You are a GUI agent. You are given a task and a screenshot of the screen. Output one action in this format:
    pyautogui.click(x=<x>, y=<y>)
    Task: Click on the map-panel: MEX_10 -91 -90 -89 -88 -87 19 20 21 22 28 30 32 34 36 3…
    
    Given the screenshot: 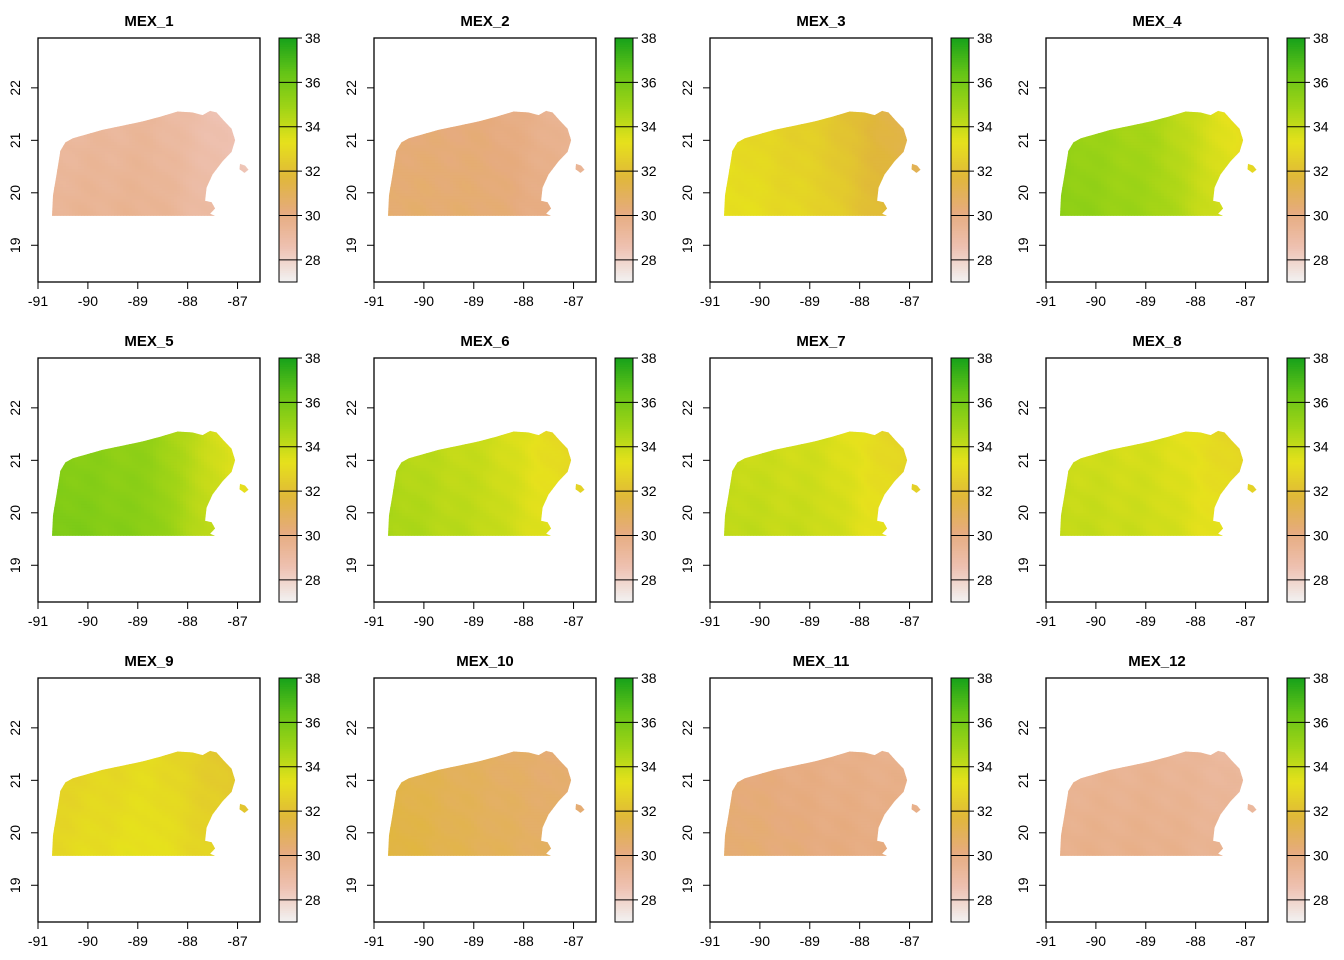 What is the action you would take?
    pyautogui.click(x=500, y=801)
    